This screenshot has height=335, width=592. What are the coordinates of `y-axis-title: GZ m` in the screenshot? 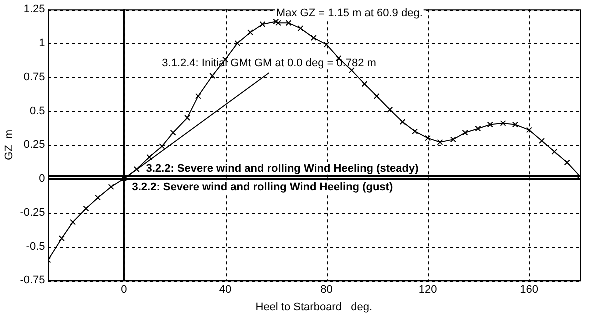 It's located at (10, 145).